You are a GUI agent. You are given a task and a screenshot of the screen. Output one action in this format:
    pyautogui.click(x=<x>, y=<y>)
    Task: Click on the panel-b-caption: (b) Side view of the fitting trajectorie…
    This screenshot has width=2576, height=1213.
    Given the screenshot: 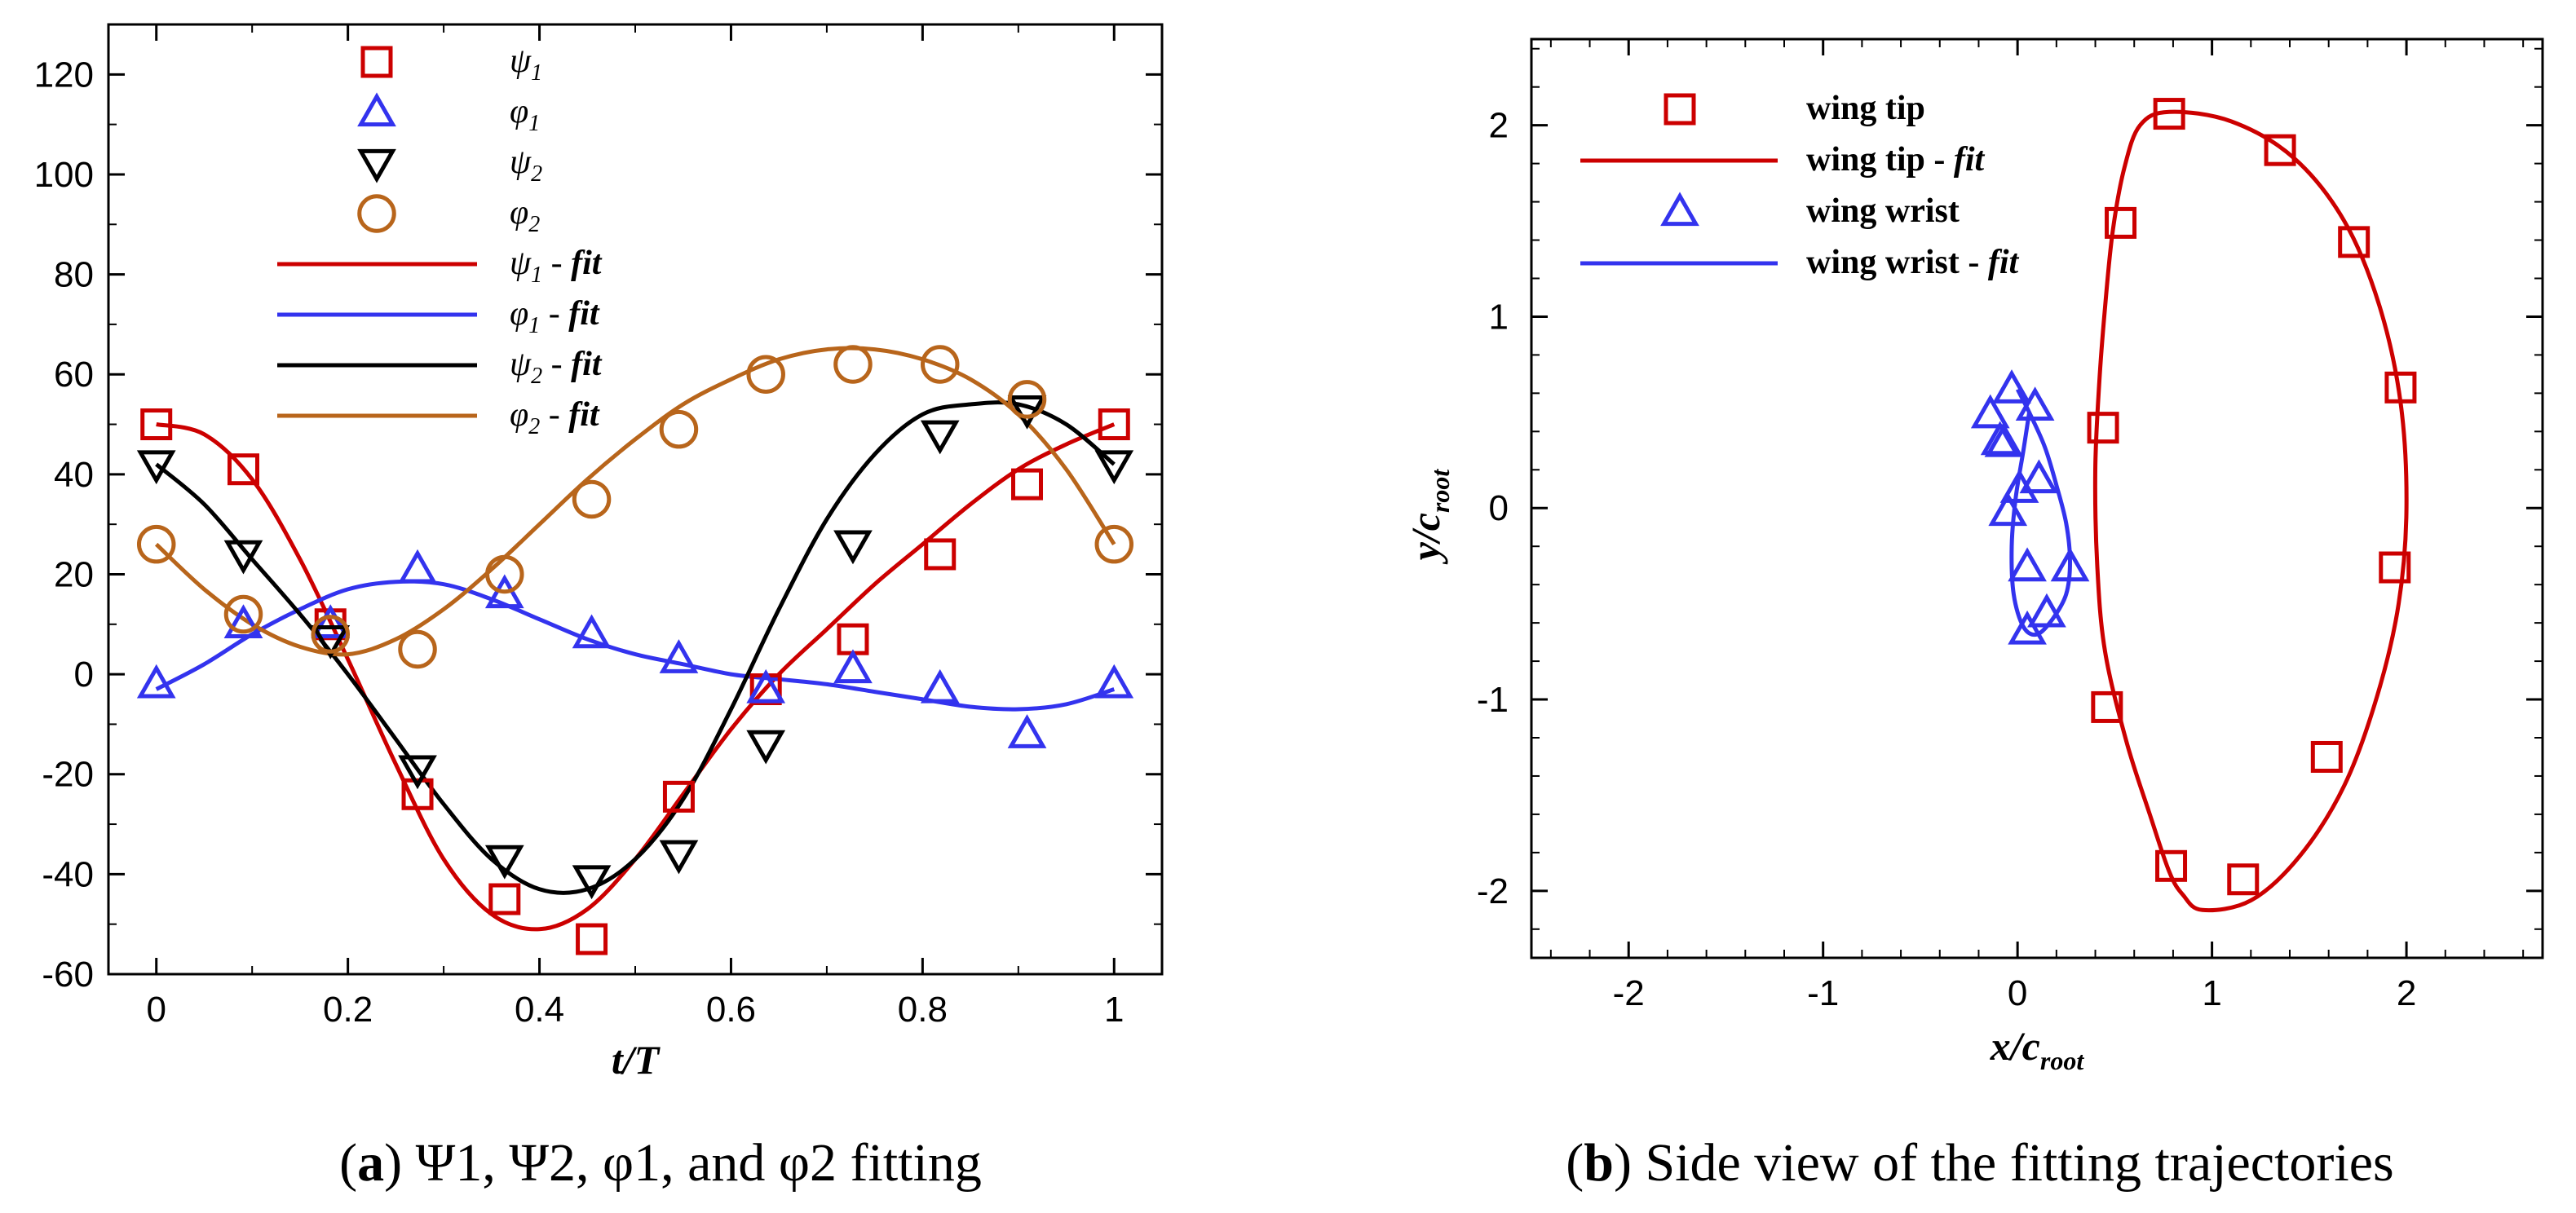 What is the action you would take?
    pyautogui.click(x=1979, y=1163)
    